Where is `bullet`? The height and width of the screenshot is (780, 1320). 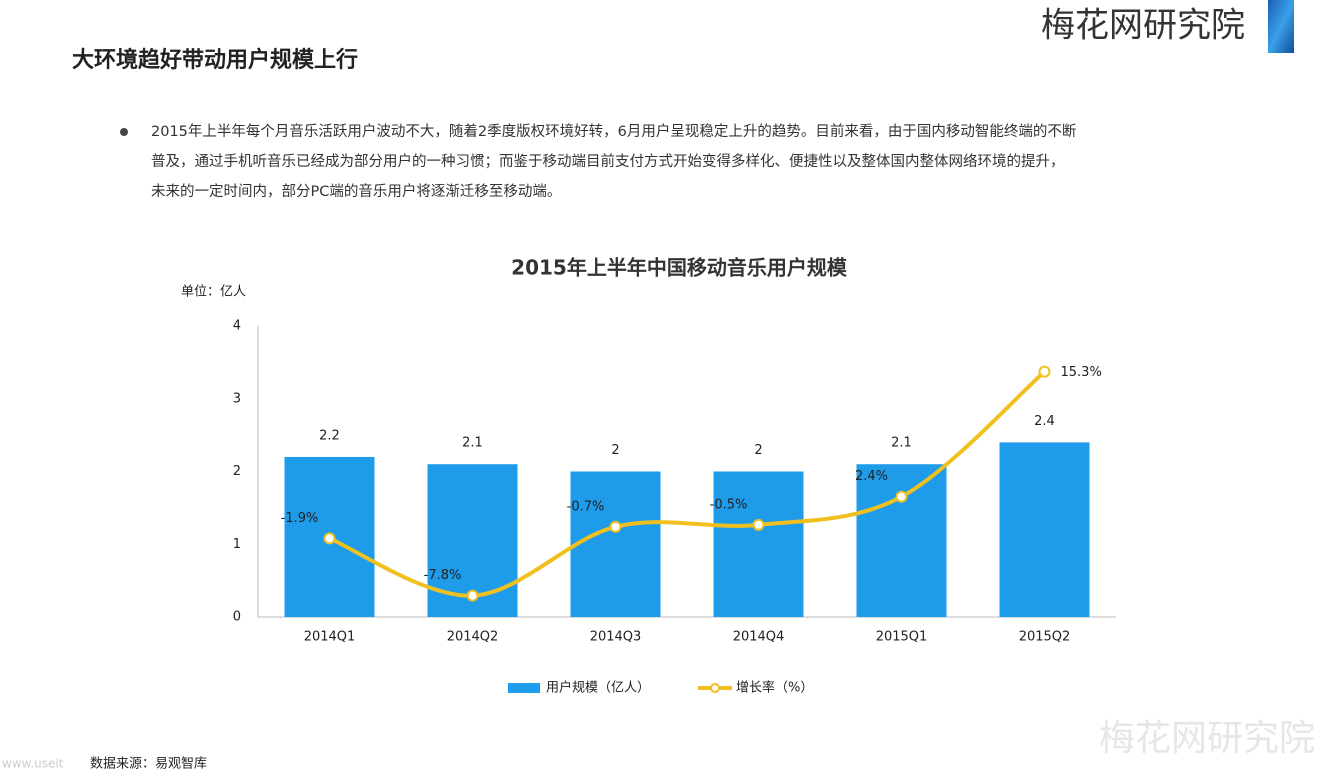
bullet is located at coordinates (124, 132).